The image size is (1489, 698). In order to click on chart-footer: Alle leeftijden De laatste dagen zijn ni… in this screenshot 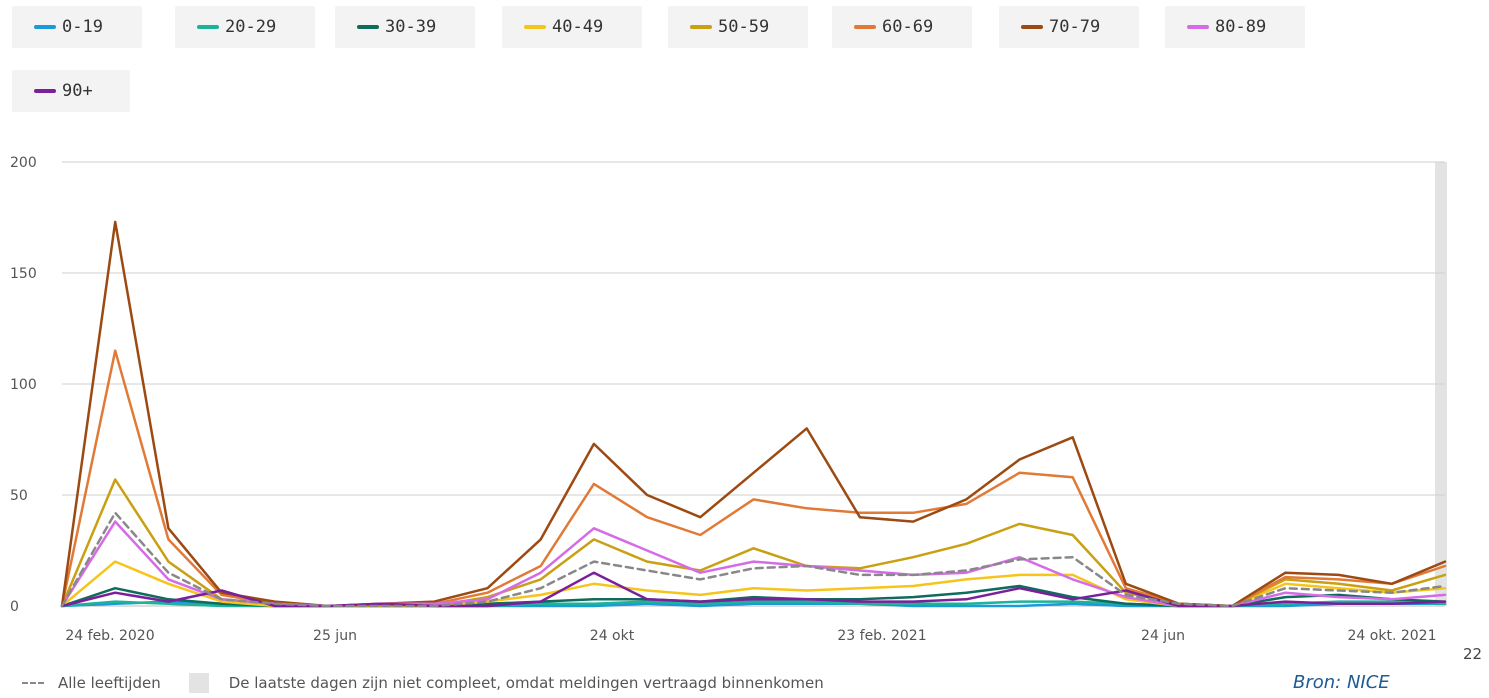, I will do `click(423, 683)`.